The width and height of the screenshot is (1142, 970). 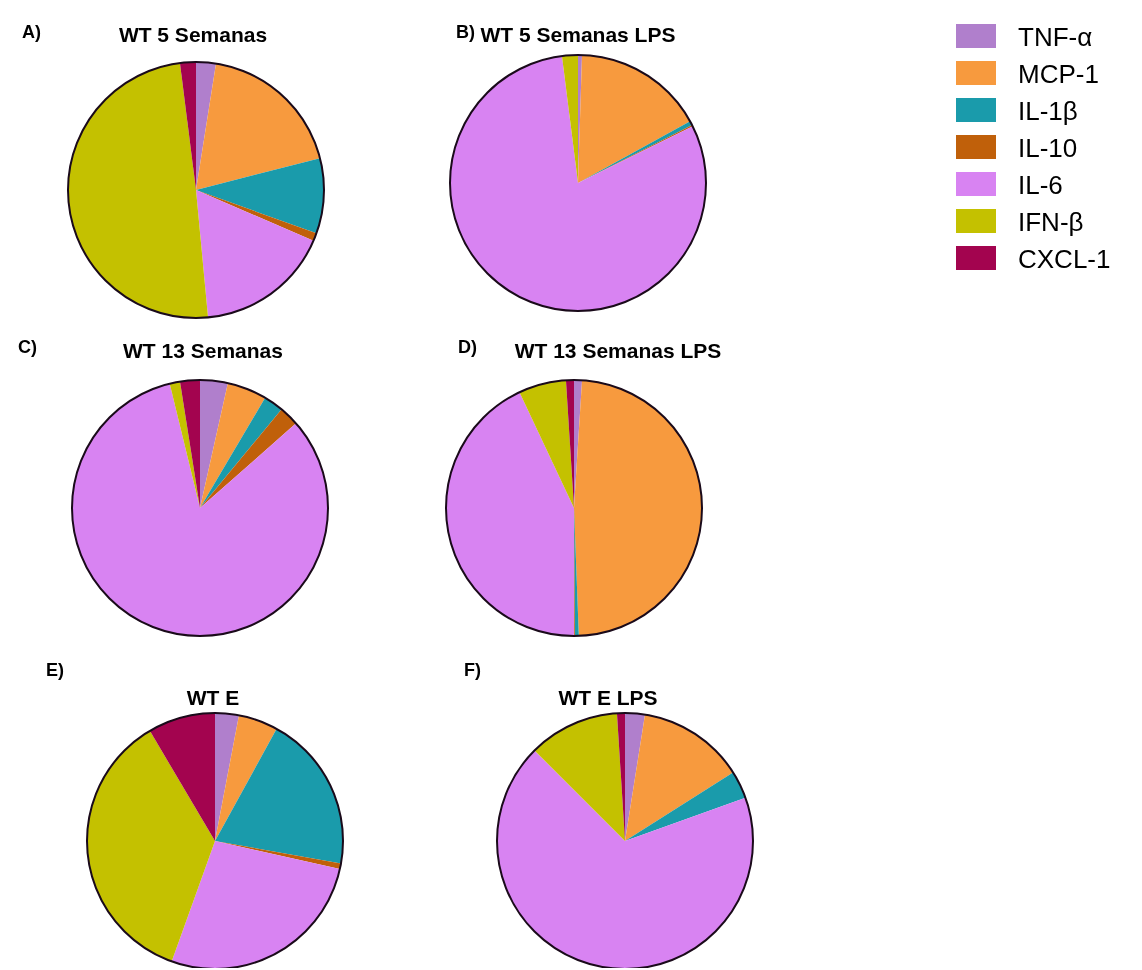 What do you see at coordinates (1064, 259) in the screenshot?
I see `legend-label: CXCL-1` at bounding box center [1064, 259].